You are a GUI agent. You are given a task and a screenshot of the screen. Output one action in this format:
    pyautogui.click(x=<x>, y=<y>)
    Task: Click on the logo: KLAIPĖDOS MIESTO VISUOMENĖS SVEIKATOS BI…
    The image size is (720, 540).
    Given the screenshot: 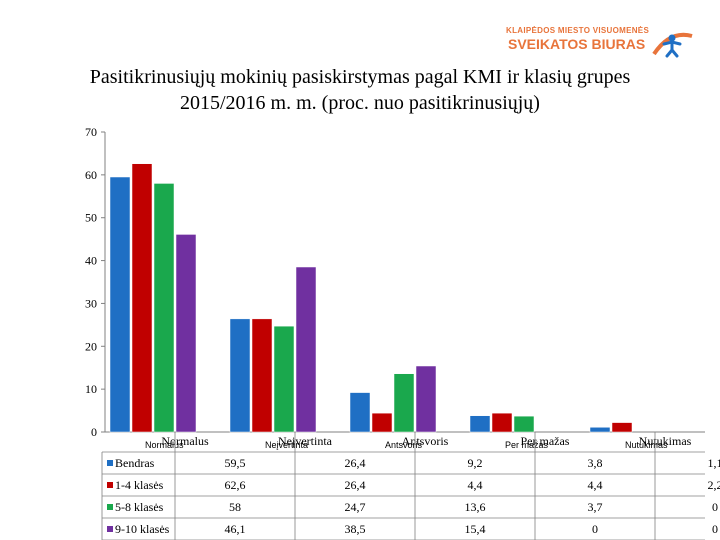 What is the action you would take?
    pyautogui.click(x=600, y=43)
    